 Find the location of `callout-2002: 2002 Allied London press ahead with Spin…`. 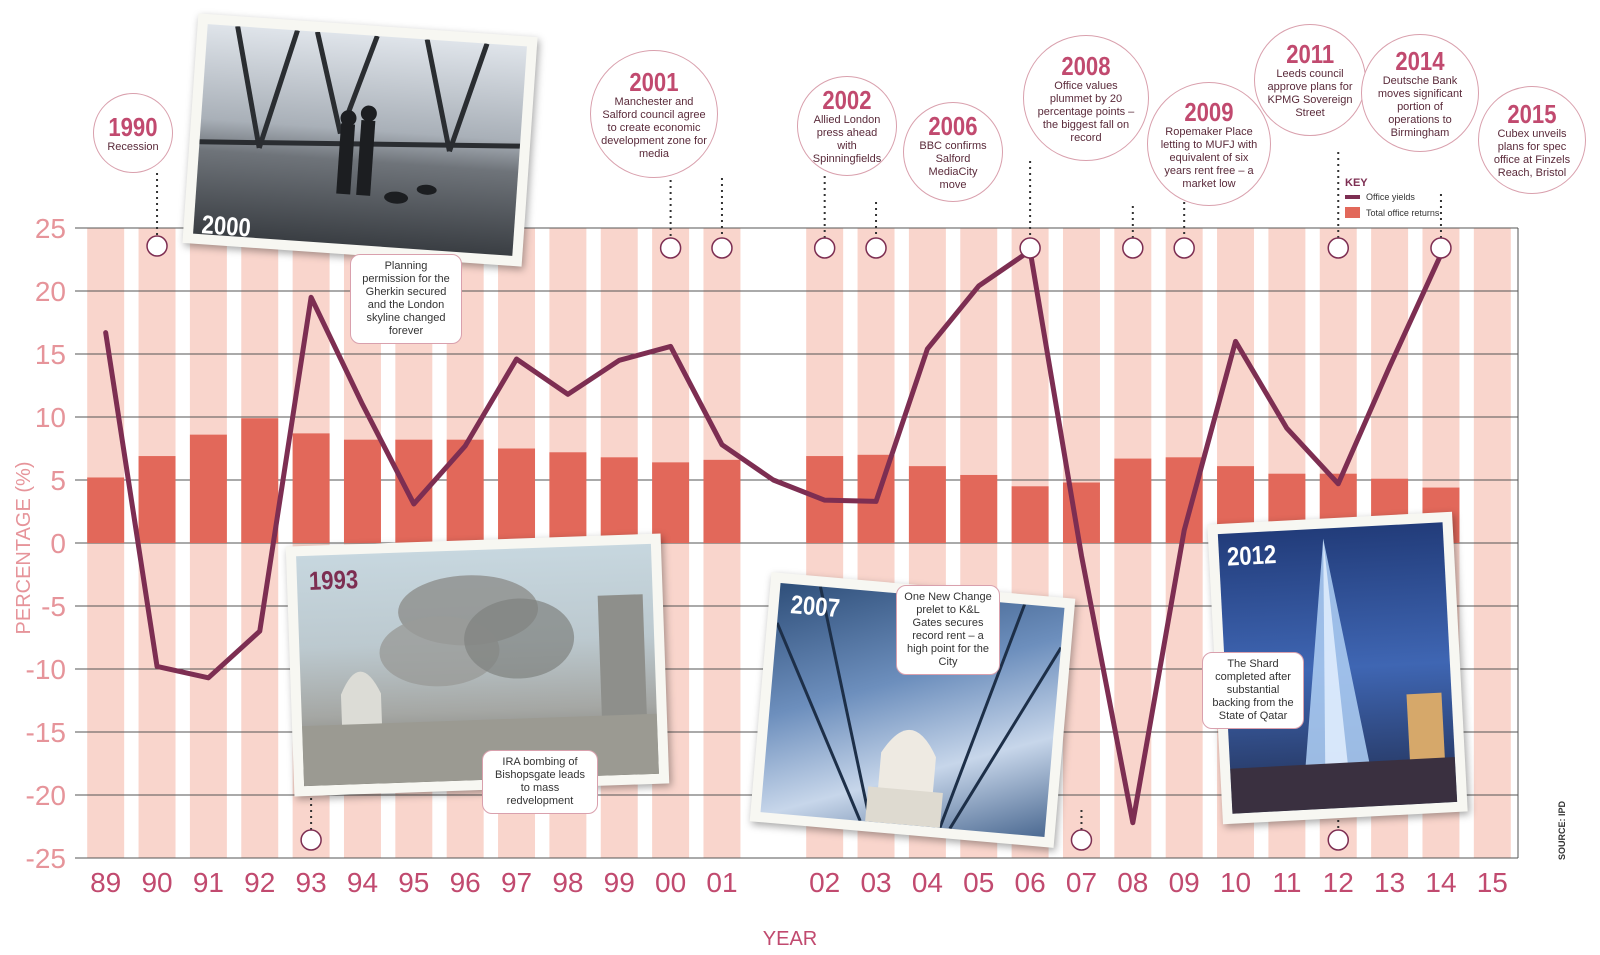

callout-2002: 2002 Allied London press ahead with Spin… is located at coordinates (847, 126).